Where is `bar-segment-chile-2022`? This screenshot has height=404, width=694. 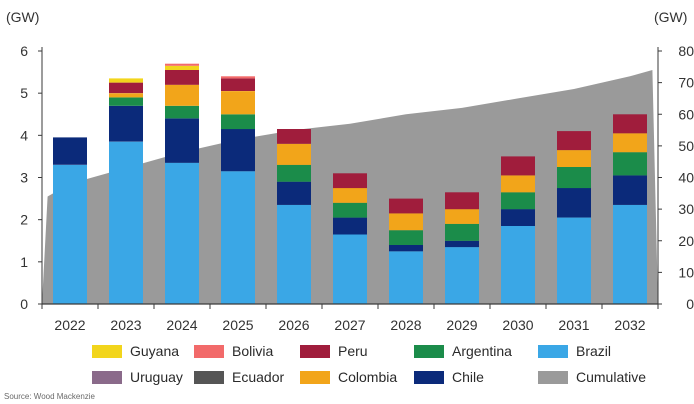
bar-segment-chile-2022 is located at coordinates (70, 151).